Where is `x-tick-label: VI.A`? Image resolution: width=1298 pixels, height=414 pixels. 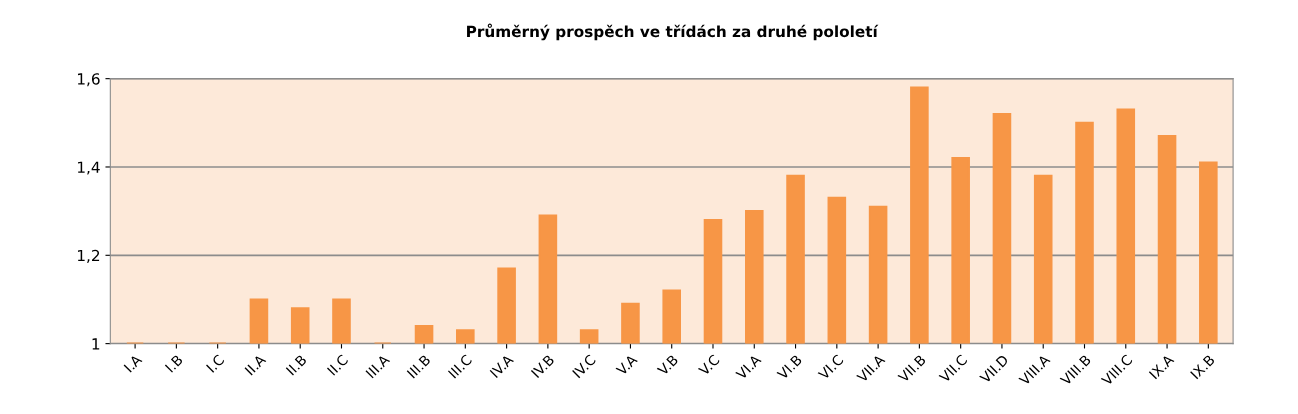
x-tick-label: VI.A is located at coordinates (748, 367).